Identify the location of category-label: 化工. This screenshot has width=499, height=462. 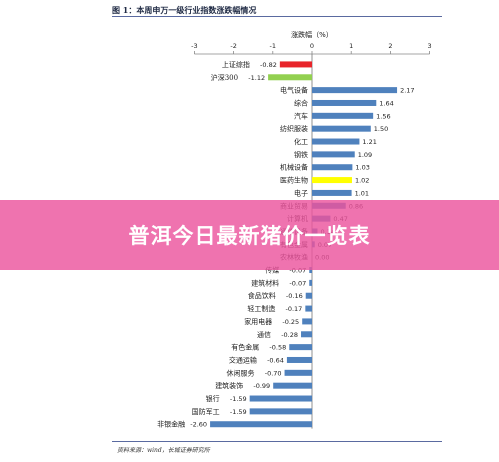
(301, 141).